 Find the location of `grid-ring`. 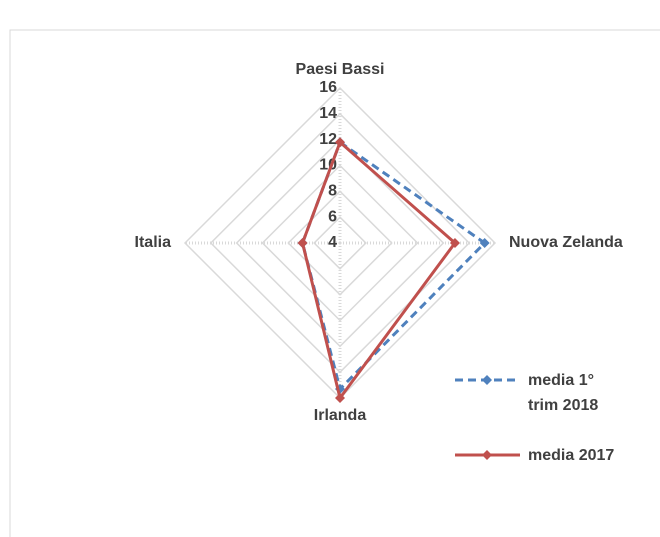

grid-ring is located at coordinates (340, 243).